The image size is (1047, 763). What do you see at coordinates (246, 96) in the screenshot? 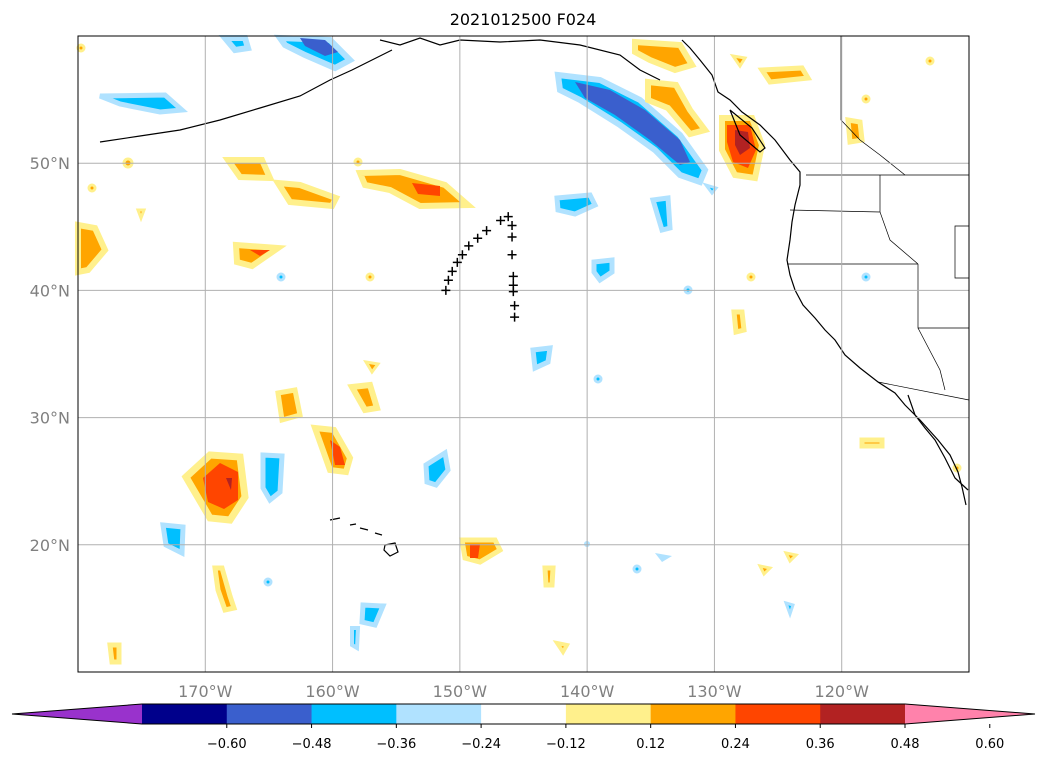
I see `aleutian-islands` at bounding box center [246, 96].